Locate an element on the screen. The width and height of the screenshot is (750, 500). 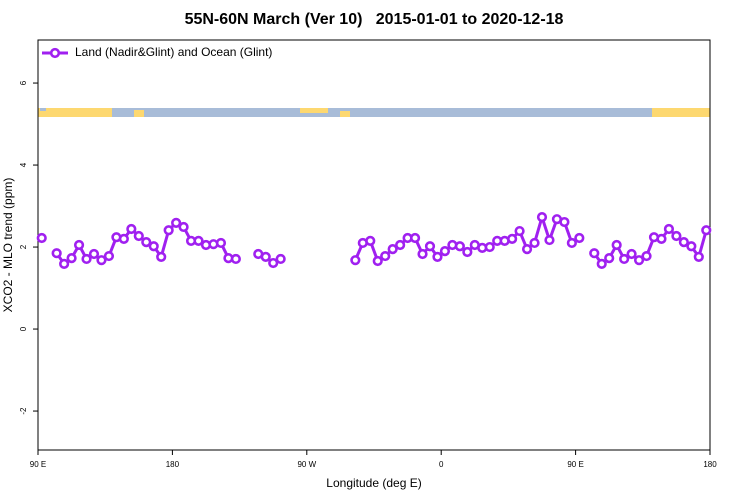
x-tick-label: 90 W is located at coordinates (306, 464).